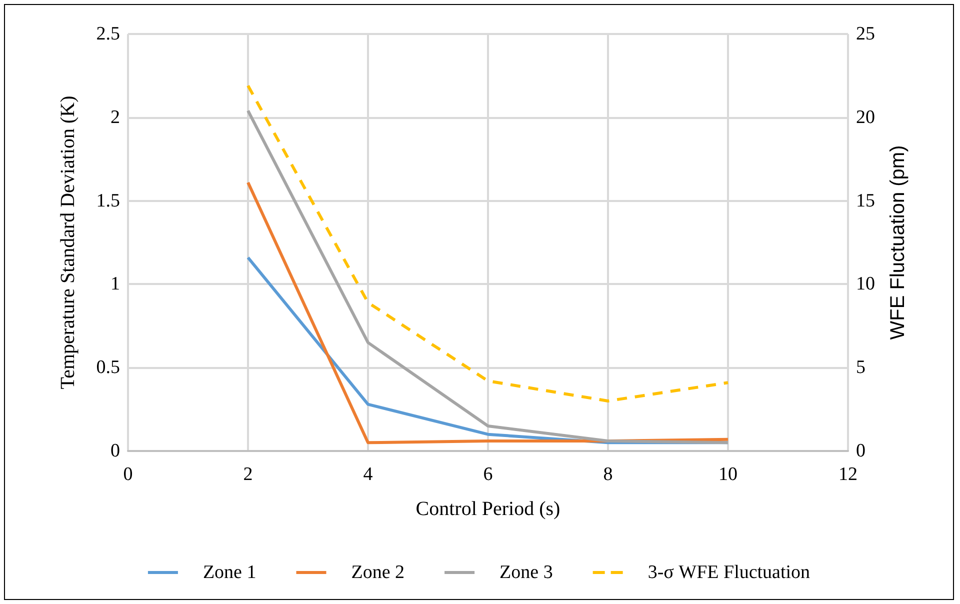 The width and height of the screenshot is (960, 604). I want to click on y-tick-label: 1.5, so click(108, 201).